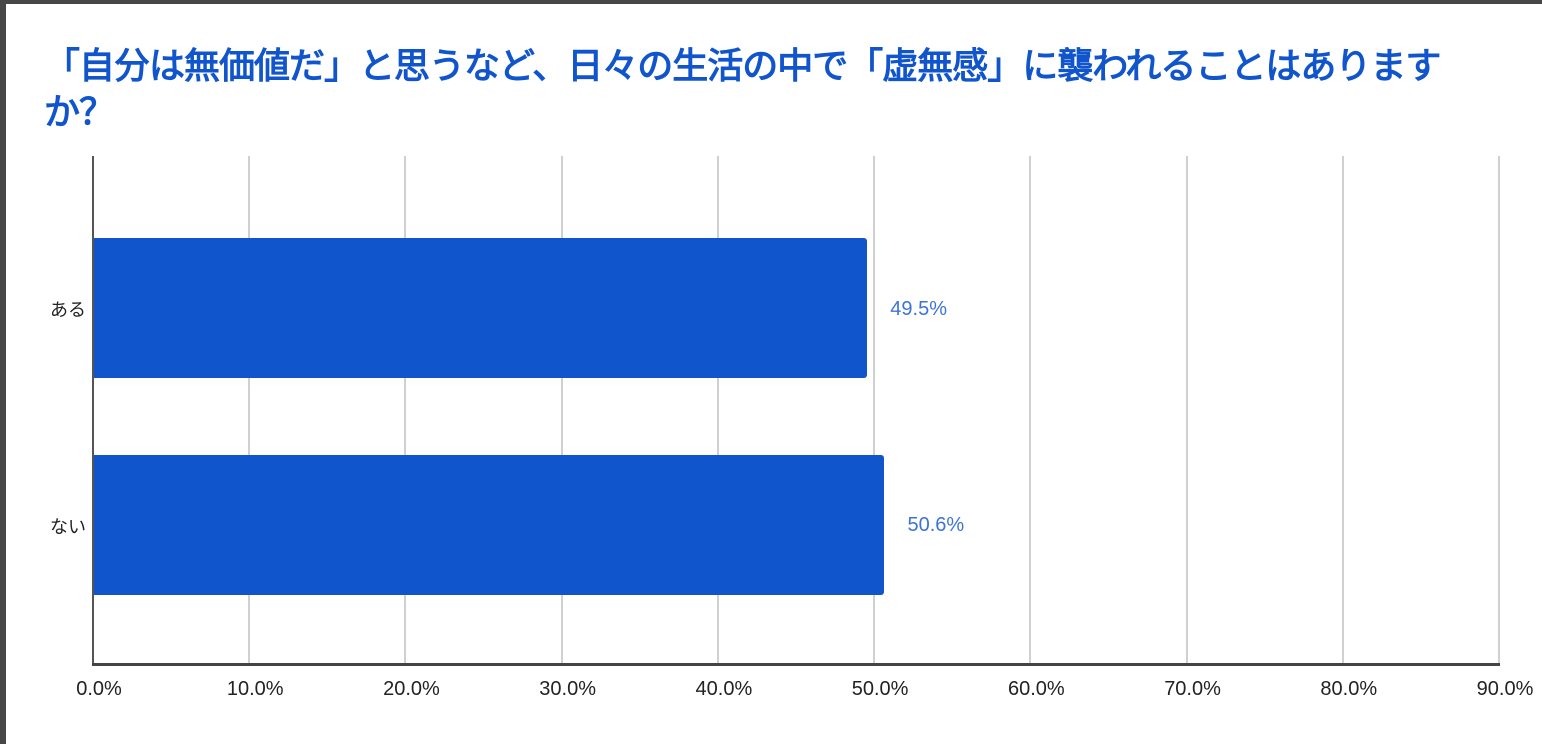 The height and width of the screenshot is (744, 1542). Describe the element at coordinates (1036, 689) in the screenshot. I see `x-tick-label: 60.0%` at that location.